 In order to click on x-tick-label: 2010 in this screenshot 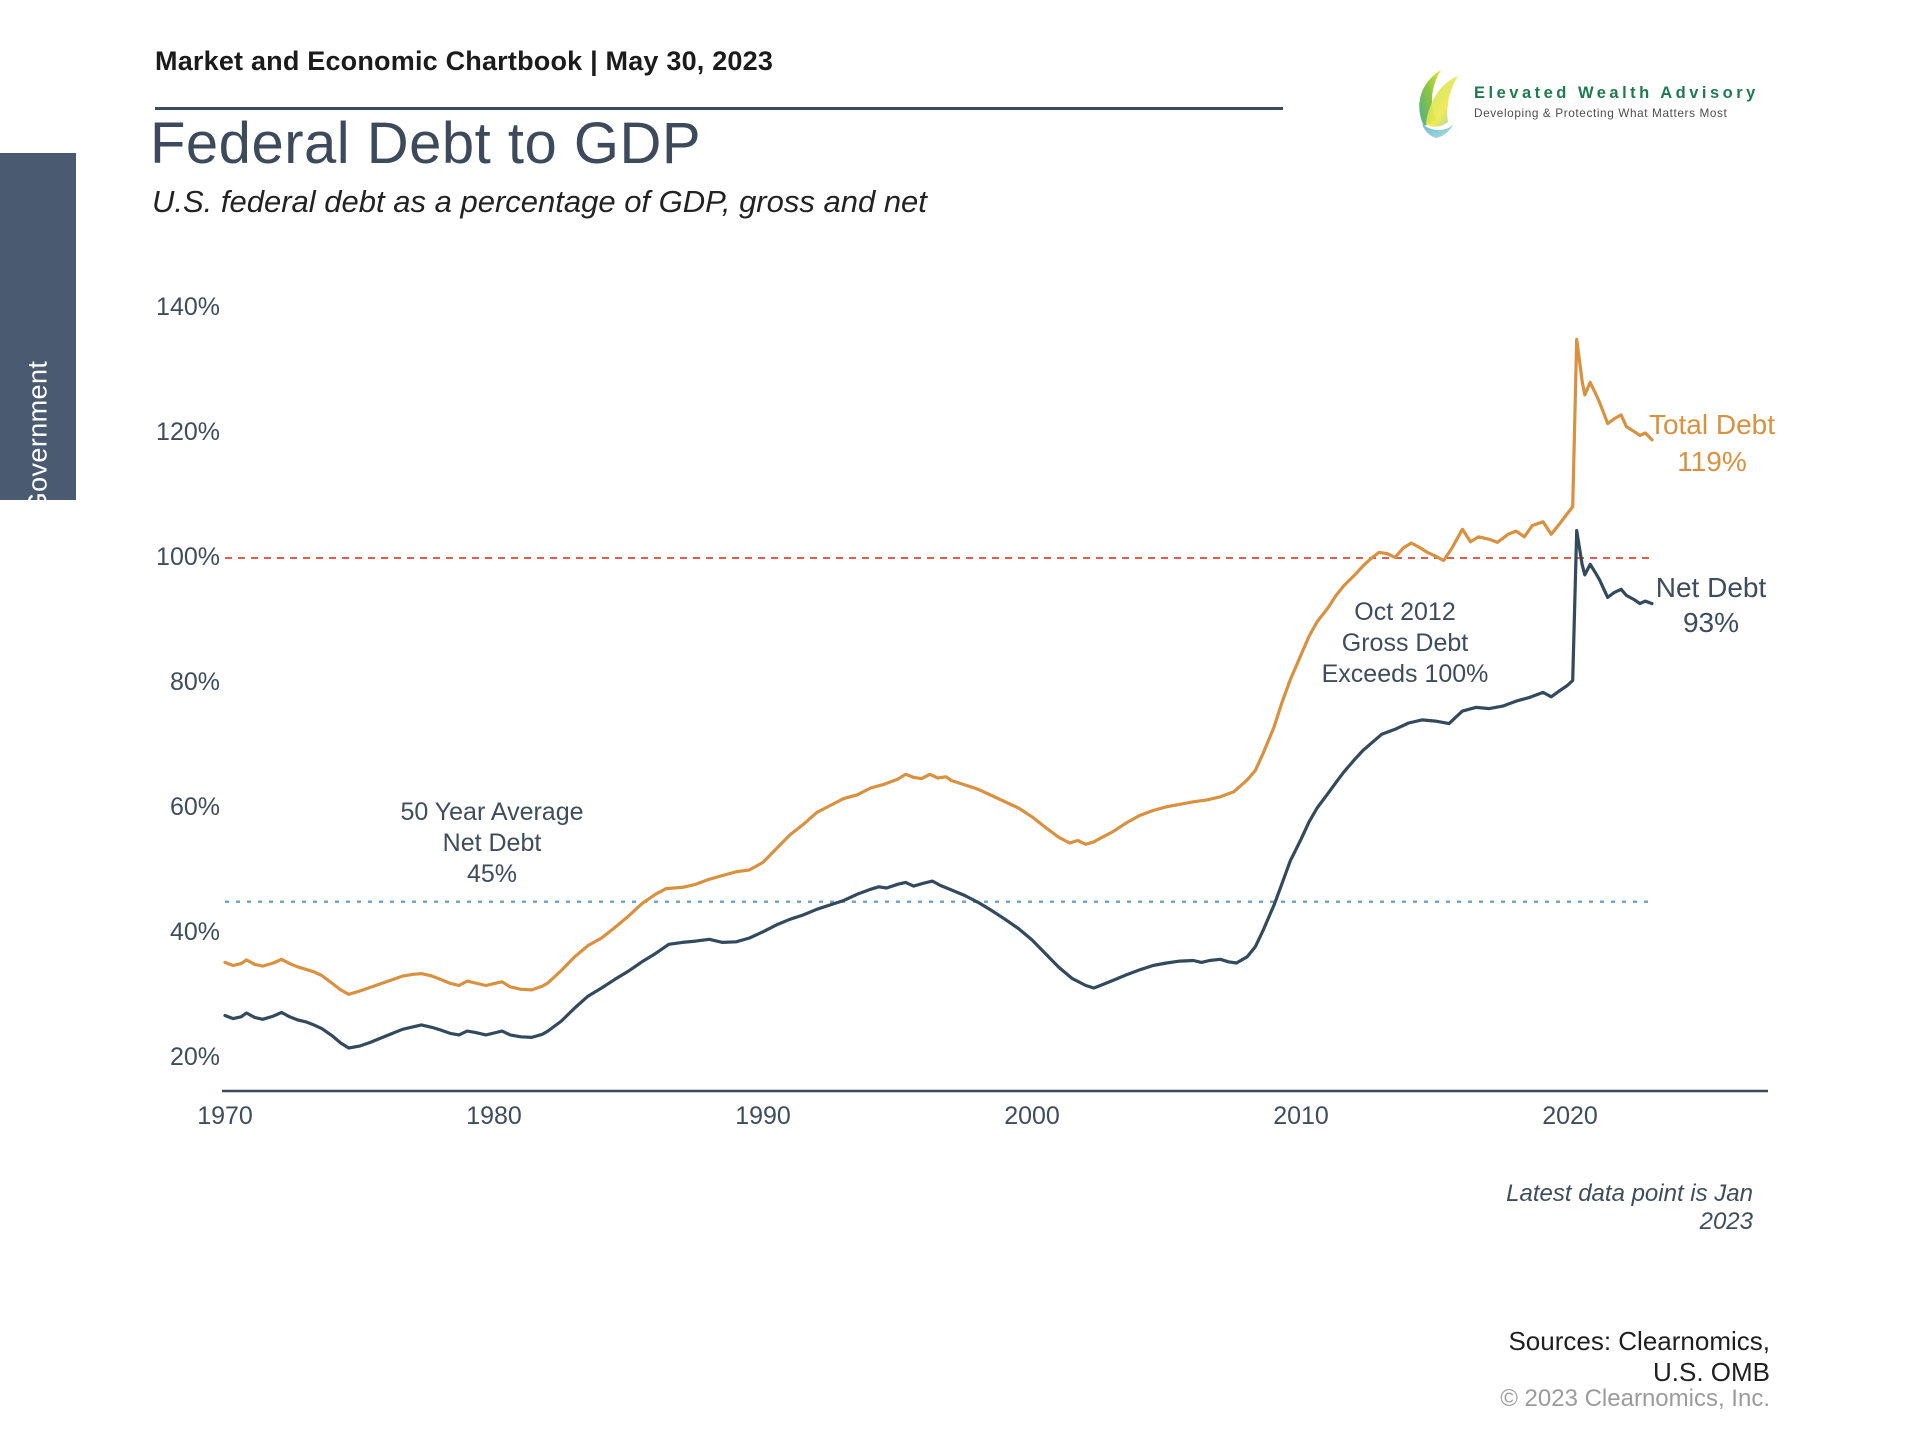, I will do `click(1301, 1116)`.